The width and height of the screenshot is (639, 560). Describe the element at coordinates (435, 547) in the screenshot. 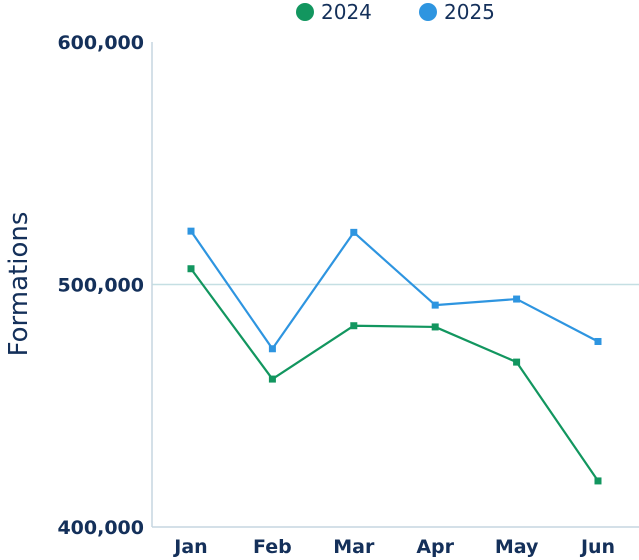

I see `x-tick-label: Apr` at that location.